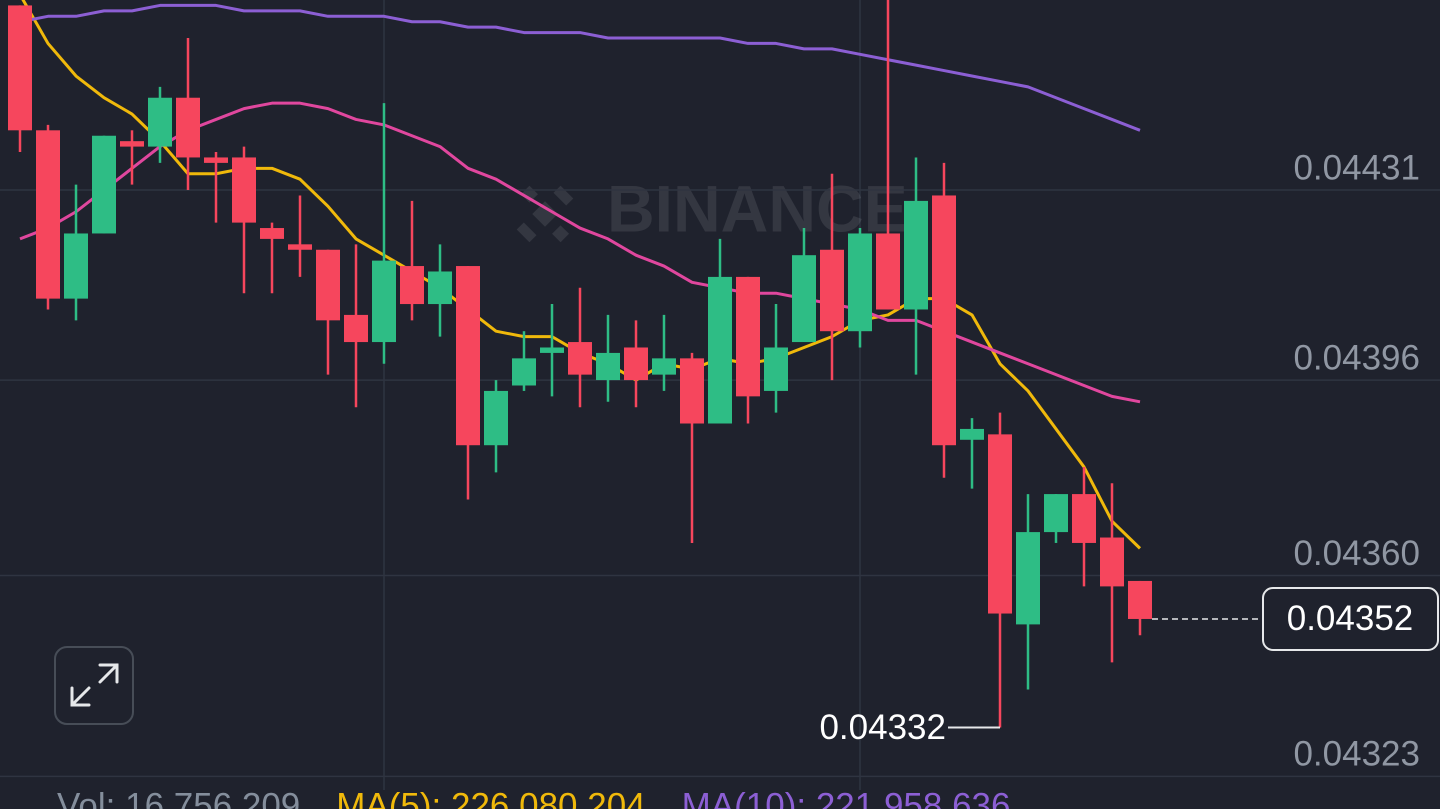 Image resolution: width=1440 pixels, height=809 pixels. I want to click on ma-line, so click(580, 67).